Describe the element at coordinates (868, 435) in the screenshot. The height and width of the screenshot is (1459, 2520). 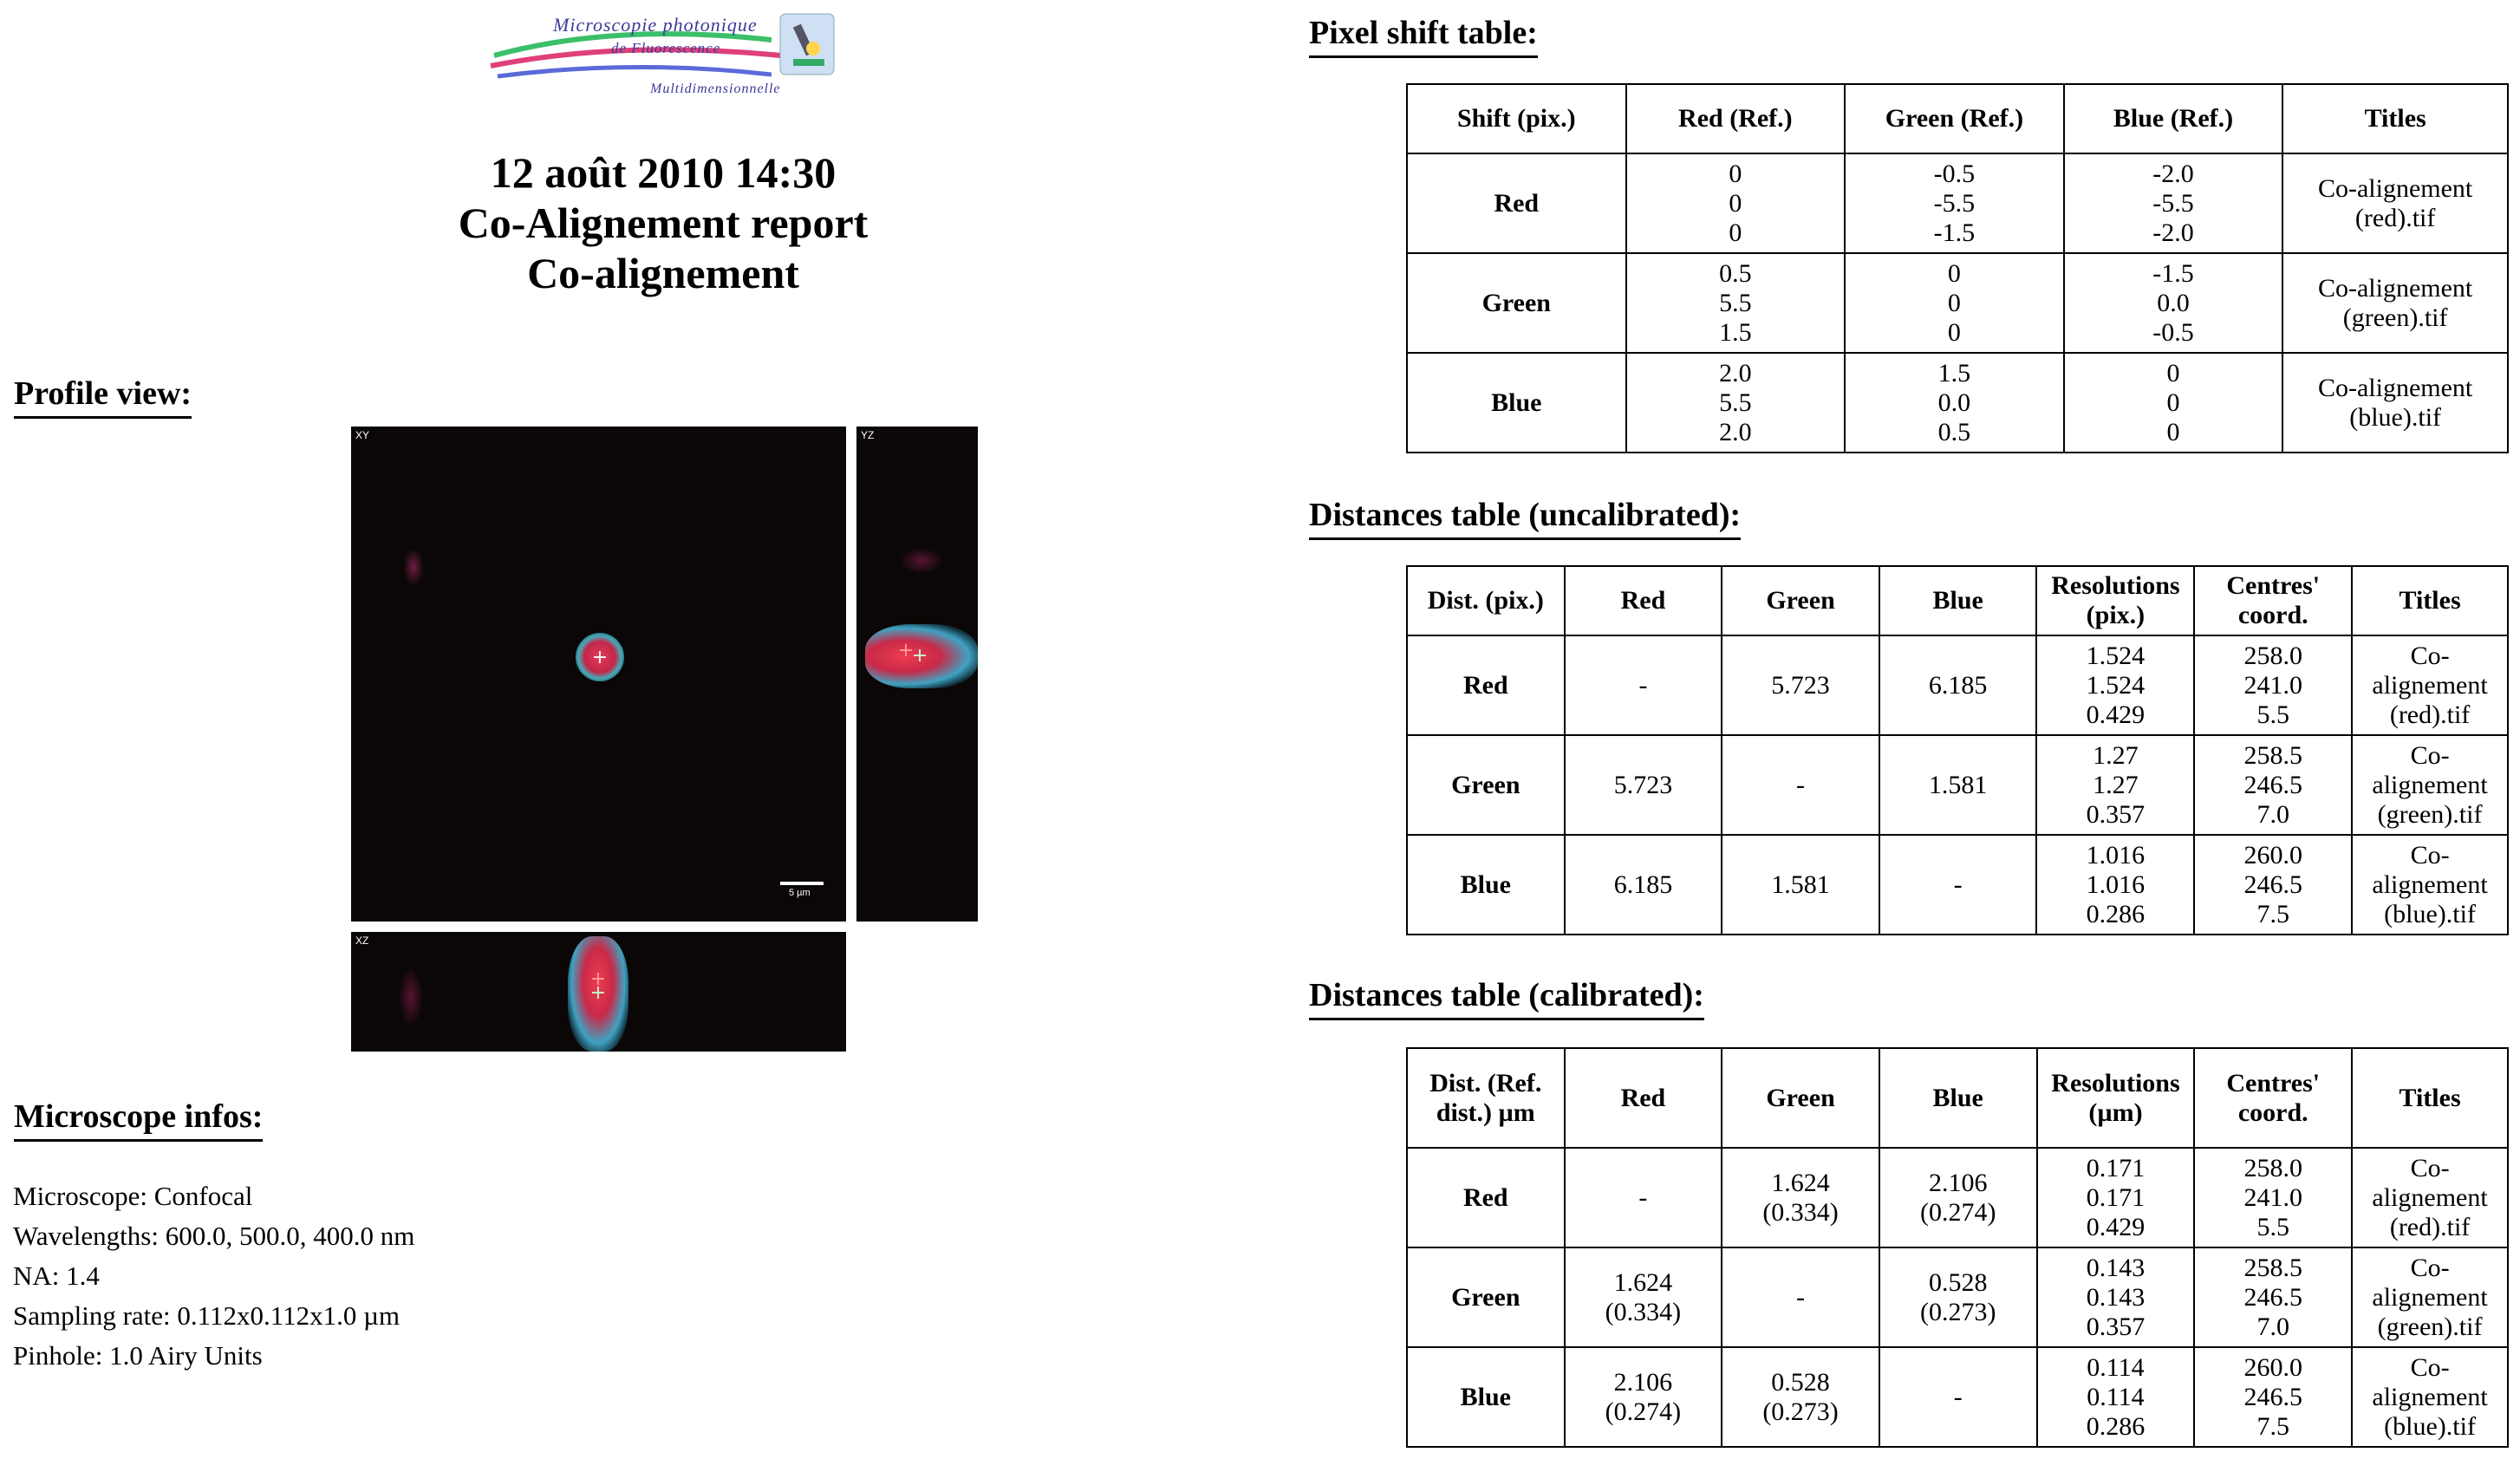
I see `yz-label: YZ` at that location.